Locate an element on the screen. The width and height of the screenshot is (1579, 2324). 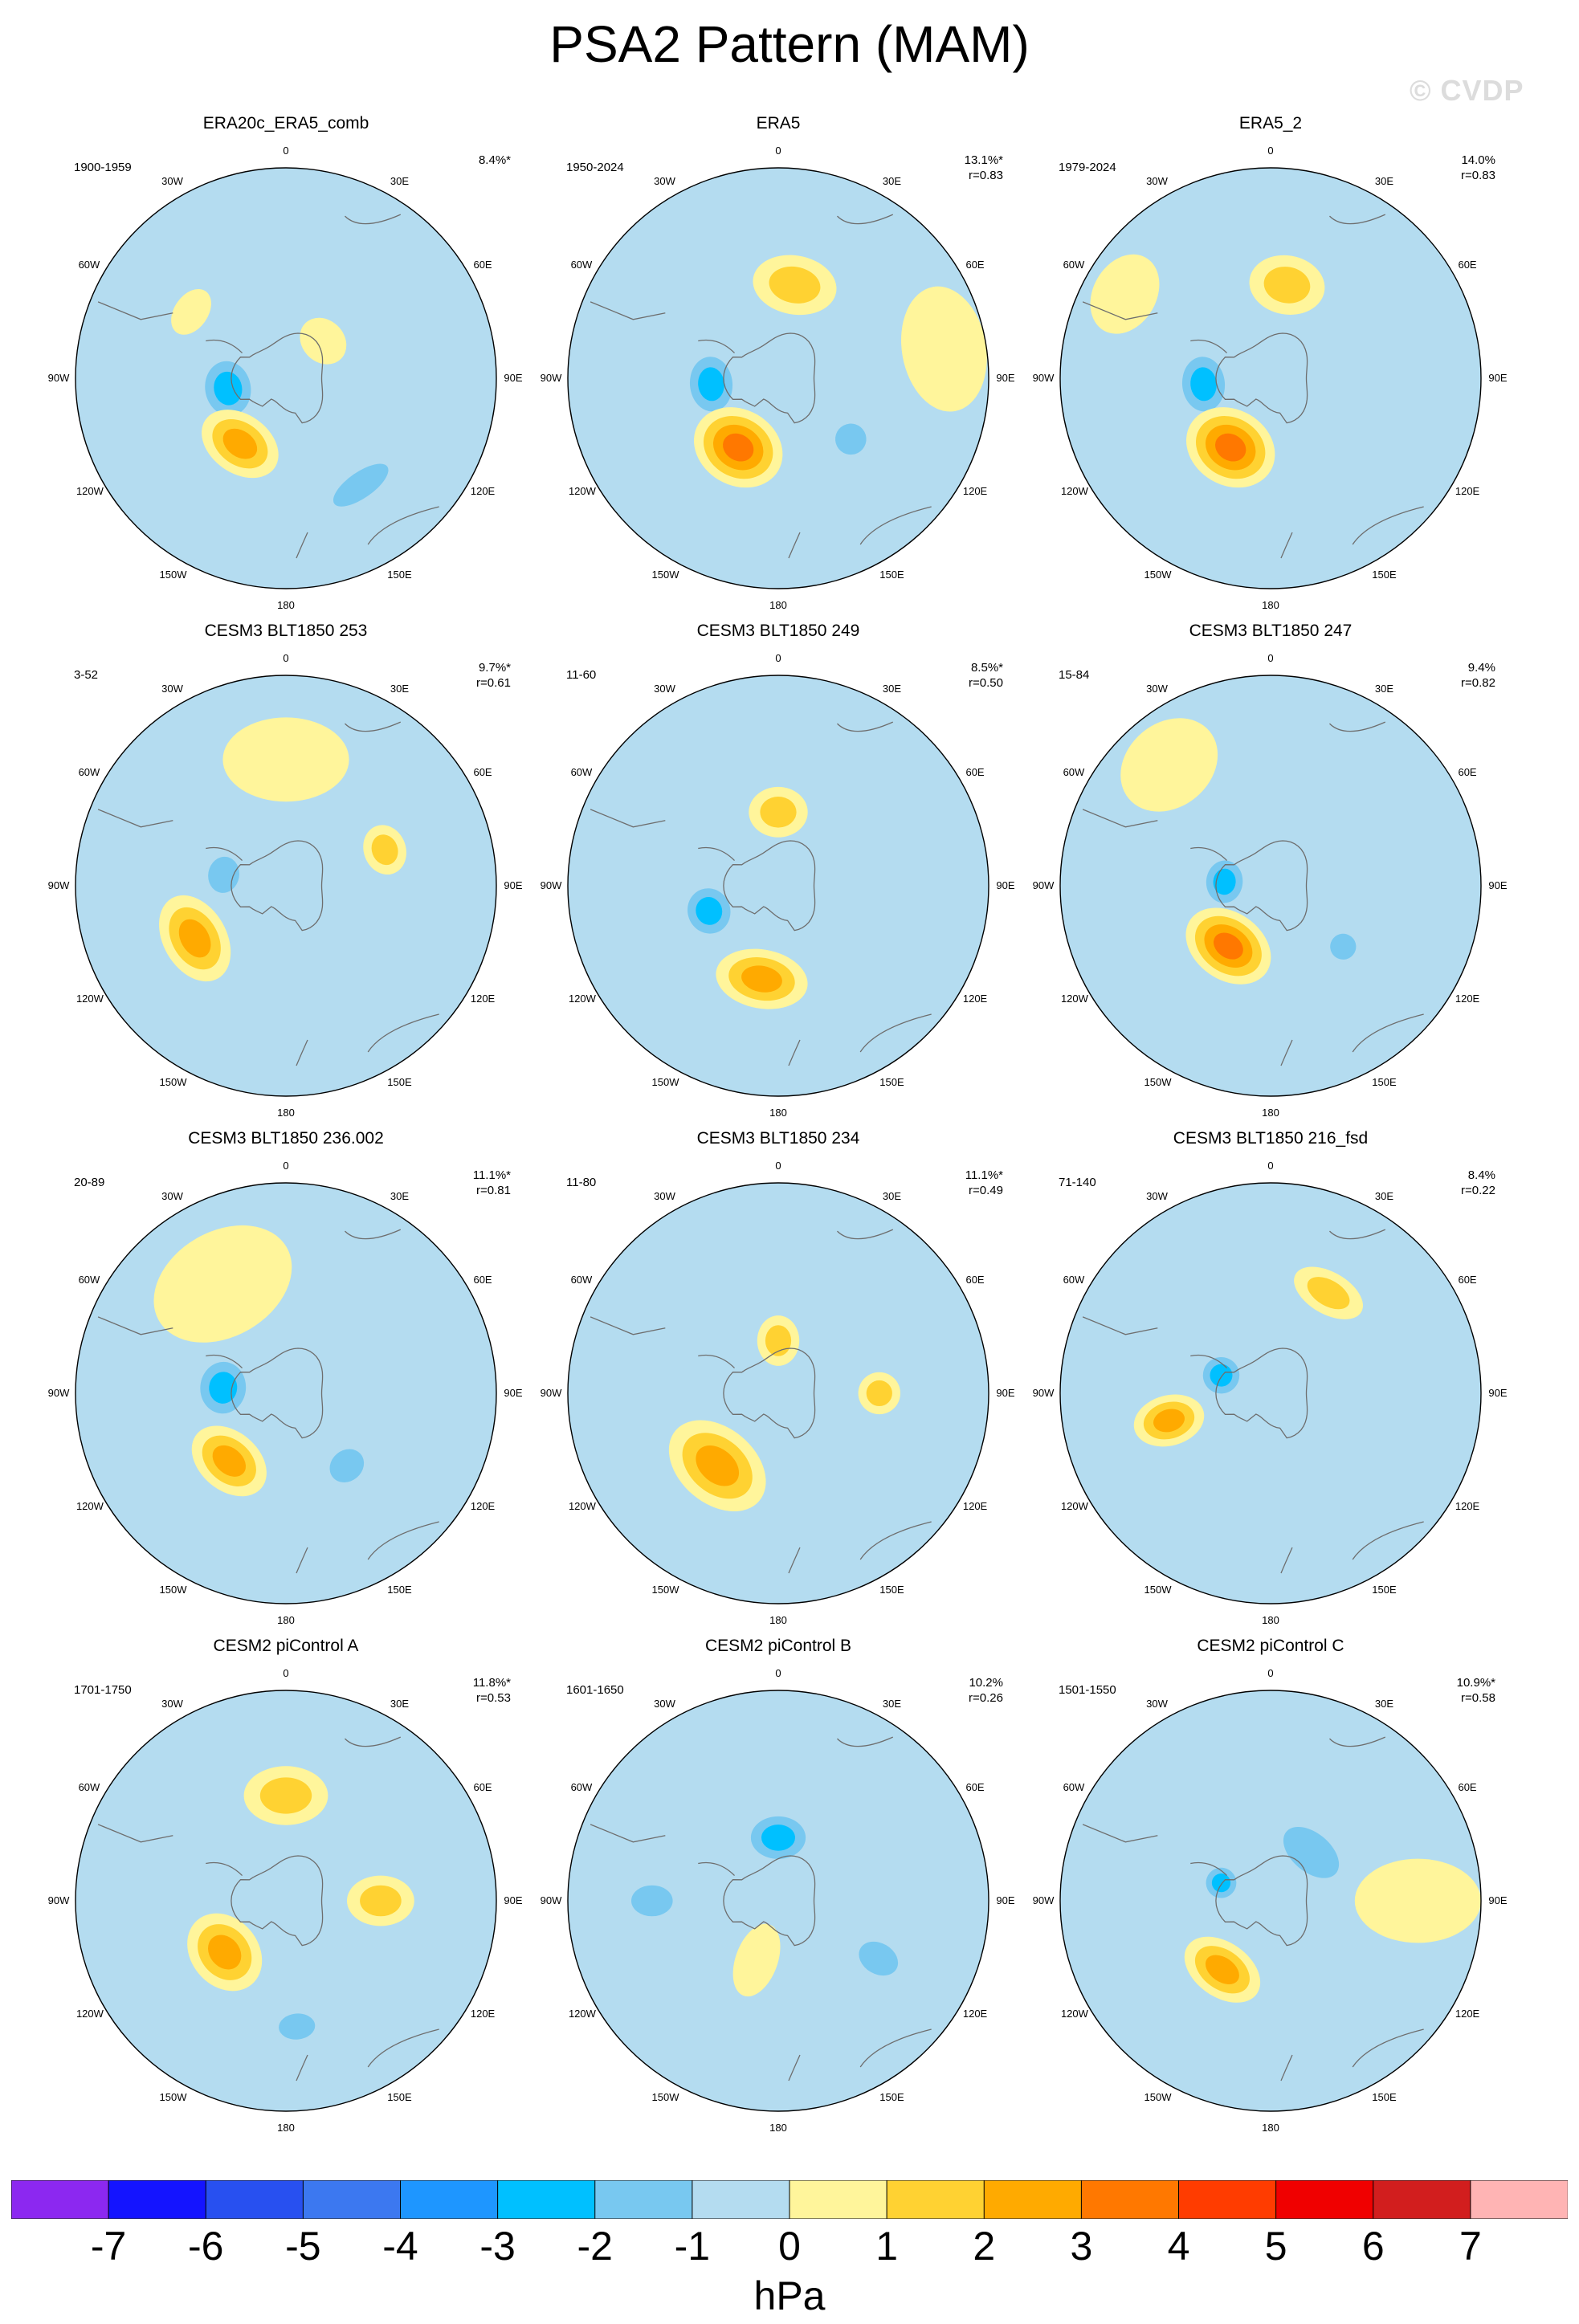
colorbar-units: hPa is located at coordinates (789, 2295).